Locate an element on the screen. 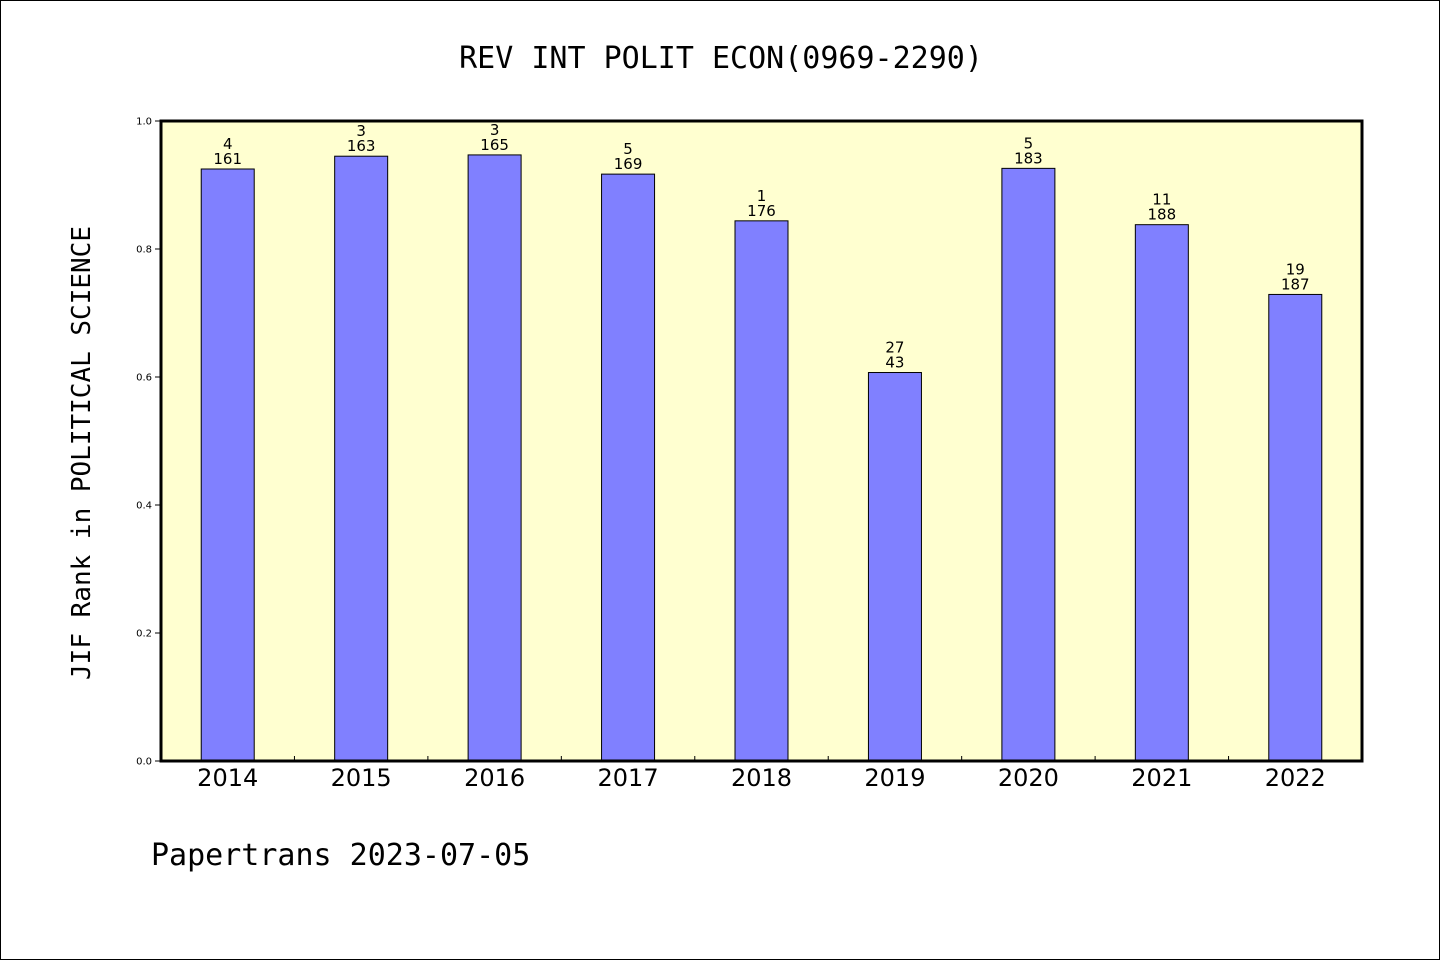  x-axis-ticks: 2014 2015 2016 2017 2018 2019 2020 2021 2022 is located at coordinates (761, 774).